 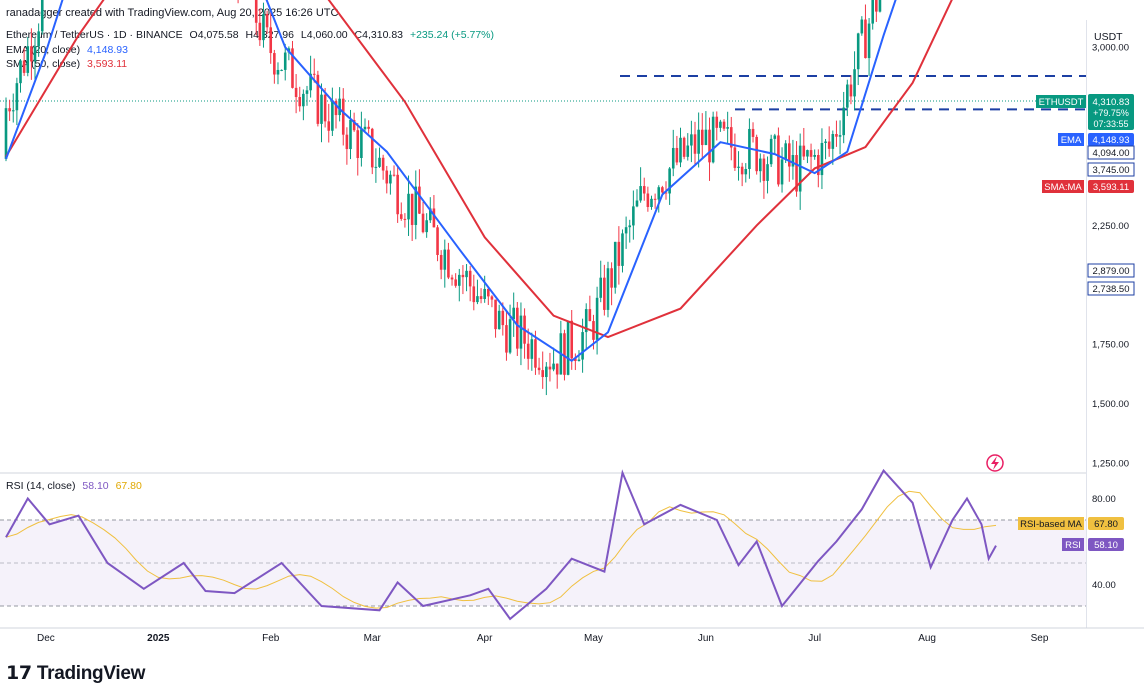 I want to click on price-tick-7: 3,000.00, so click(x=1110, y=48).